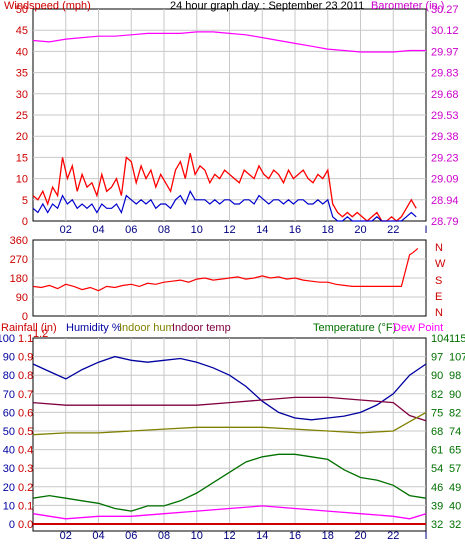 This screenshot has height=556, width=465. I want to click on rain-tick-label: 0.2, so click(25, 488).